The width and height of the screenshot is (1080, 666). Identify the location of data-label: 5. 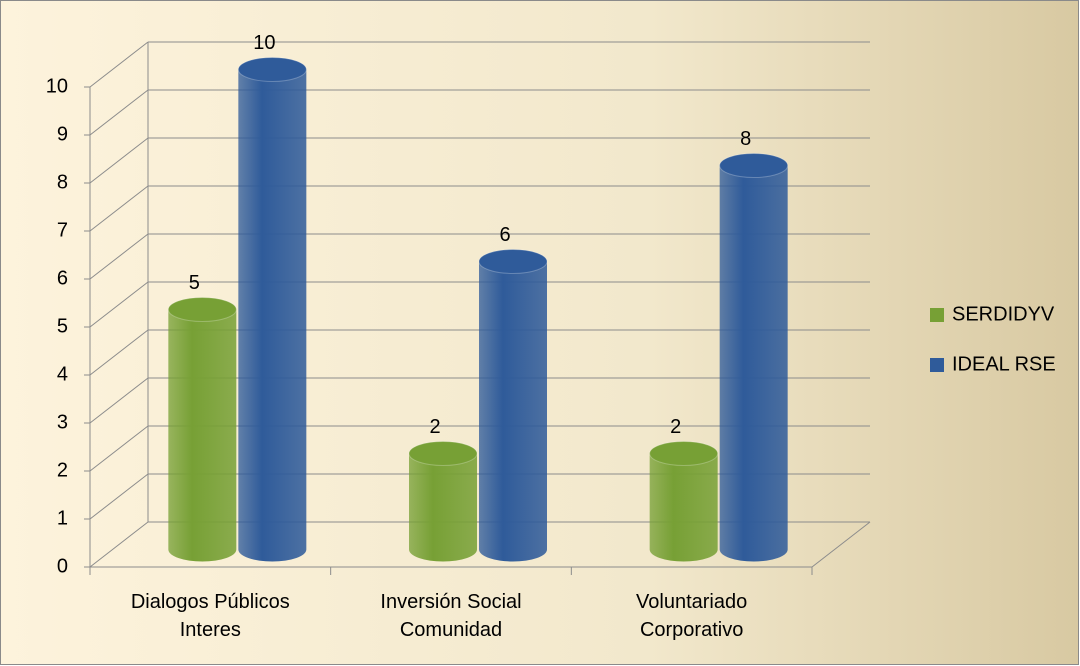
(194, 283).